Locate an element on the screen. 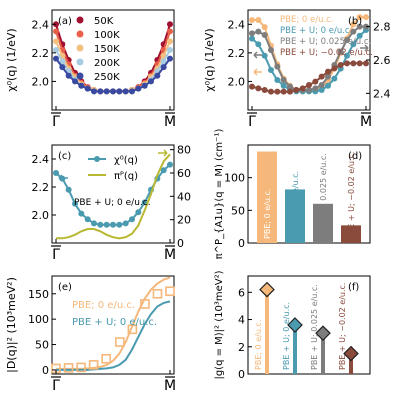  panel-f-category-label: PBE + U; 0.025 e/u.c. is located at coordinates (314, 327).